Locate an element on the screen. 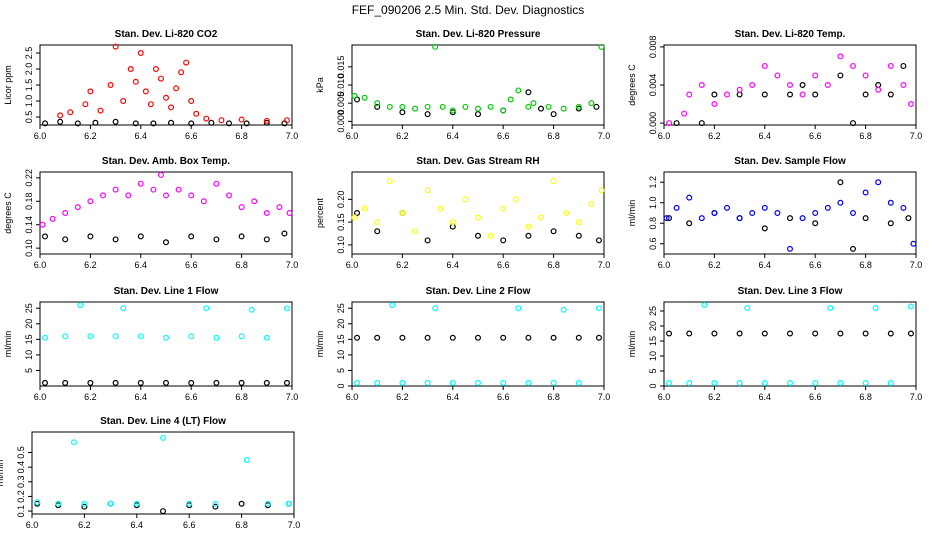 This screenshot has width=936, height=540. panel-title: Stan. Dev. Li-820 Temp. is located at coordinates (790, 34).